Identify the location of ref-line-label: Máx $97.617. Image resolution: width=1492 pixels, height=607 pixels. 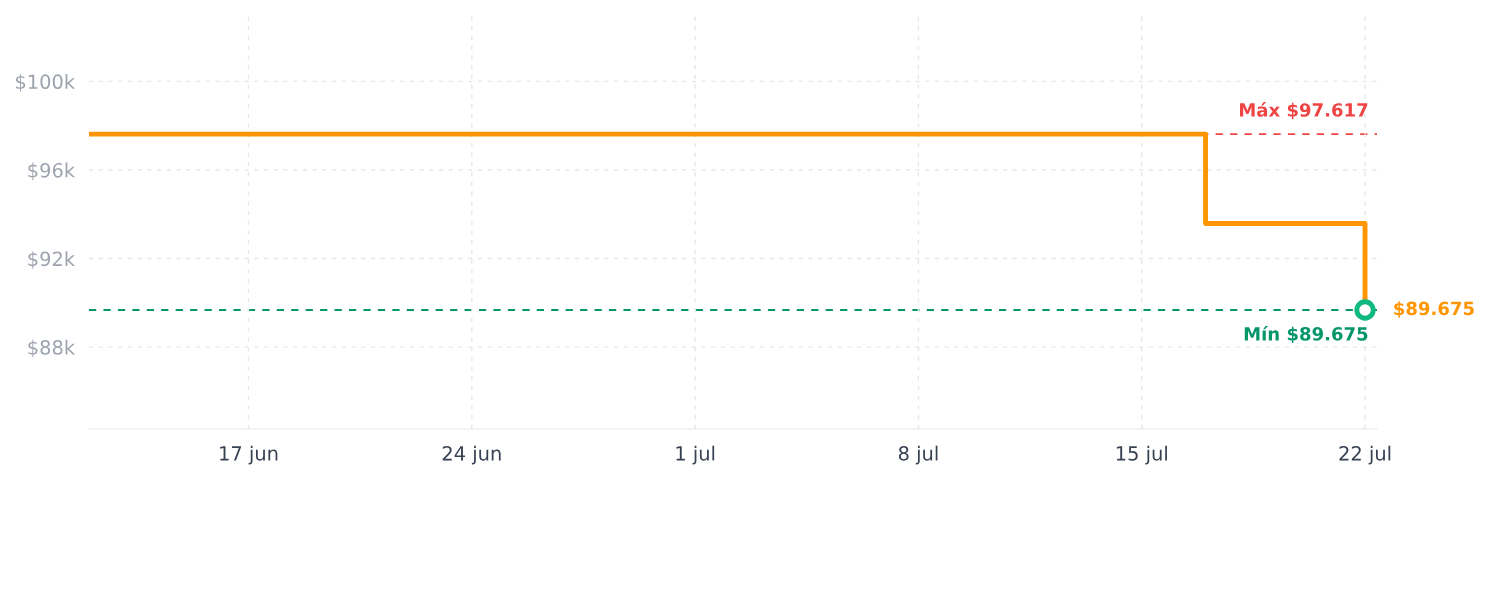
(1304, 111).